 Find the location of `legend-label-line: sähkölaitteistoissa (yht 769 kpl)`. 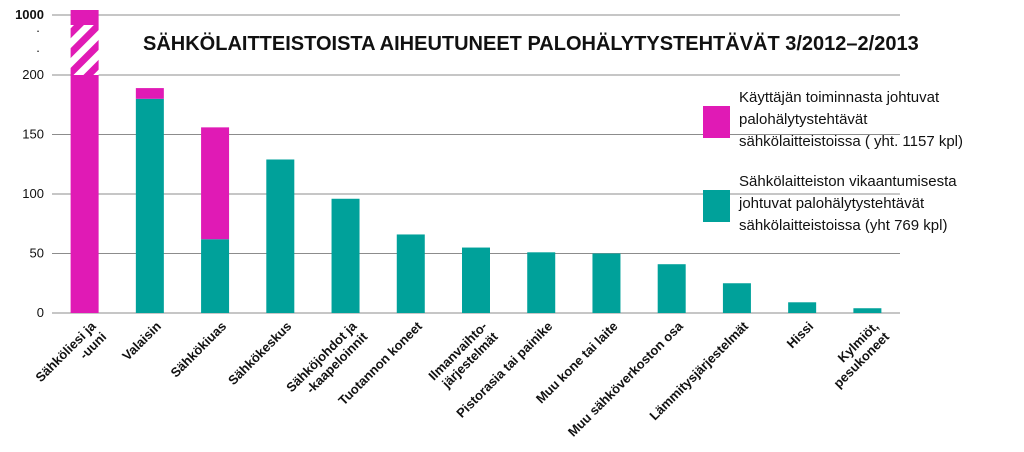

legend-label-line: sähkölaitteistoissa (yht 769 kpl) is located at coordinates (843, 225).